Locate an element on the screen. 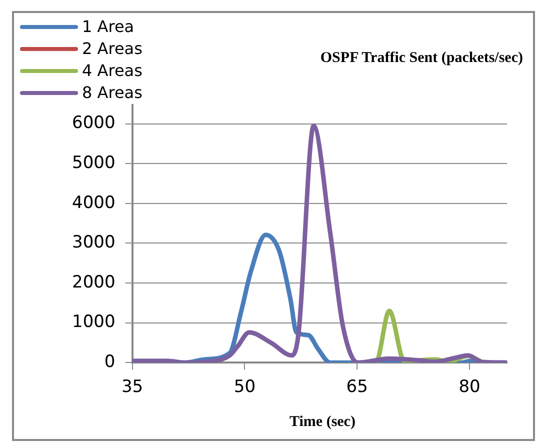 Image resolution: width=537 pixels, height=442 pixels. legend-label: 8 Areas is located at coordinates (112, 93).